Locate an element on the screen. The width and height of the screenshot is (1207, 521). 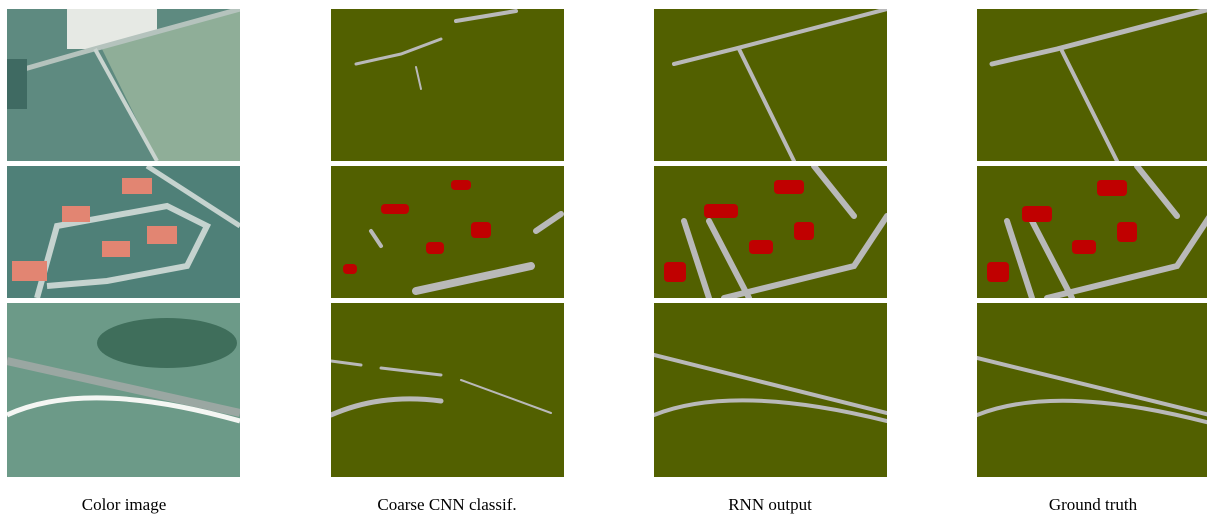
column-caption: Color image is located at coordinates (124, 504).